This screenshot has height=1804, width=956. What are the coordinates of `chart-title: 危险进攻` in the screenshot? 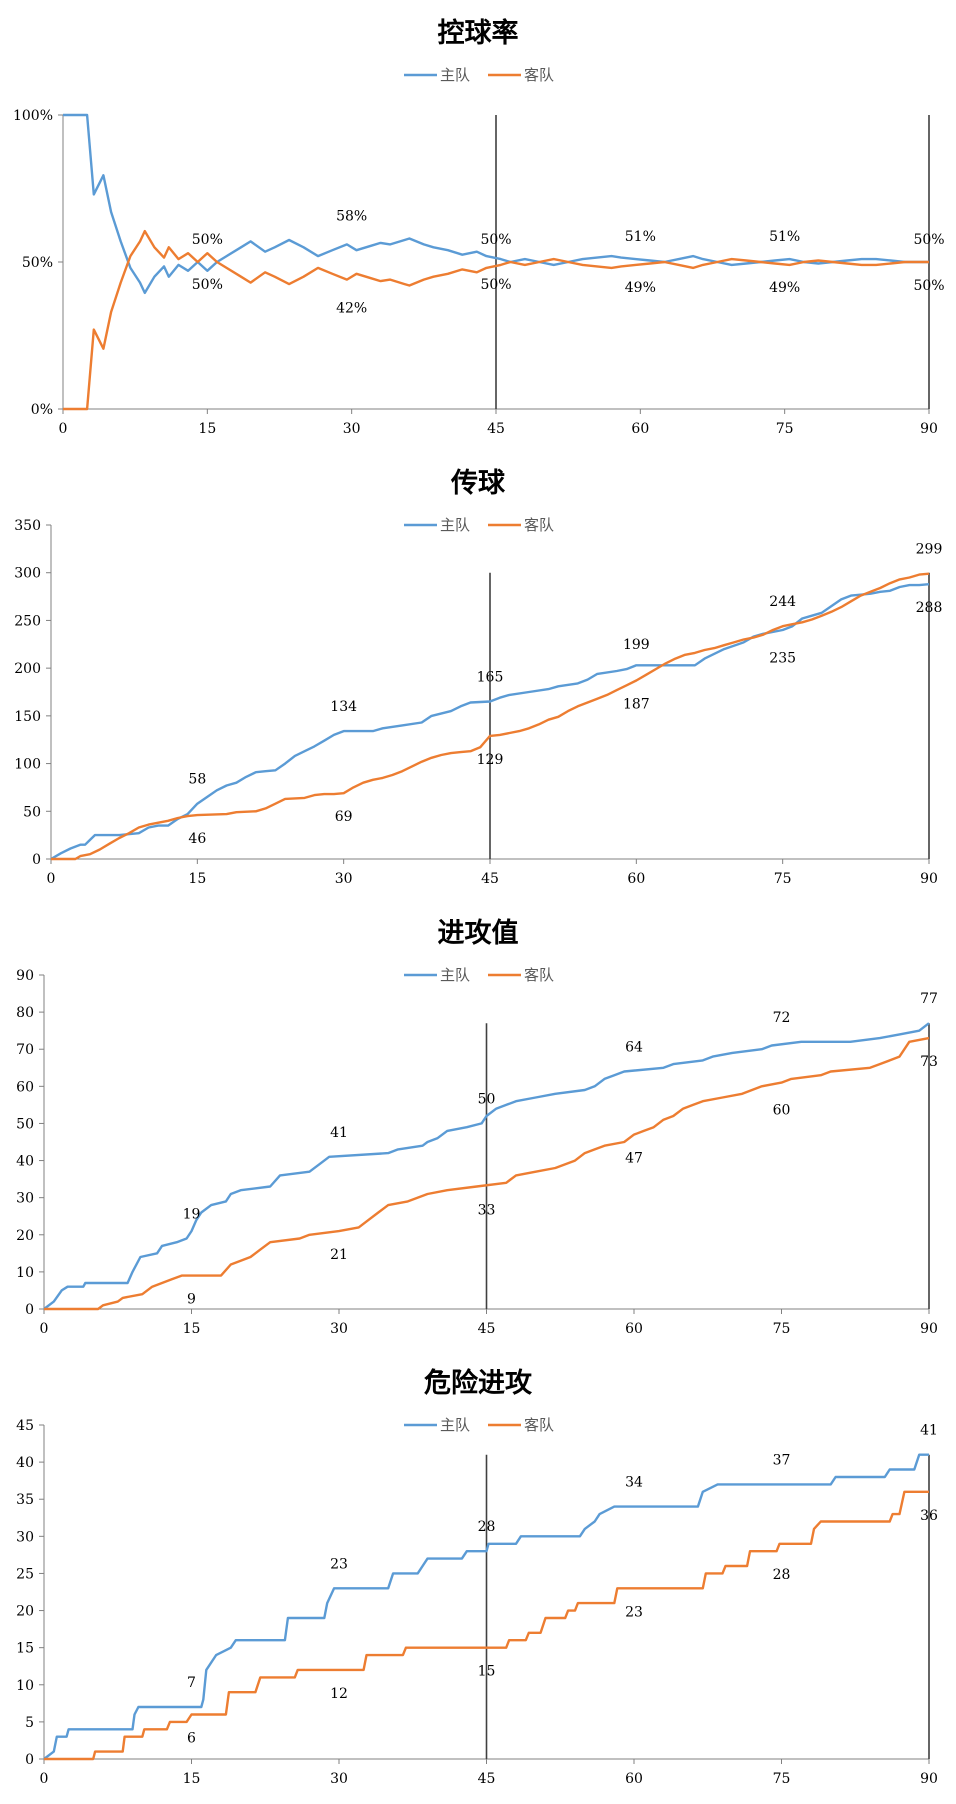 It's located at (478, 1383).